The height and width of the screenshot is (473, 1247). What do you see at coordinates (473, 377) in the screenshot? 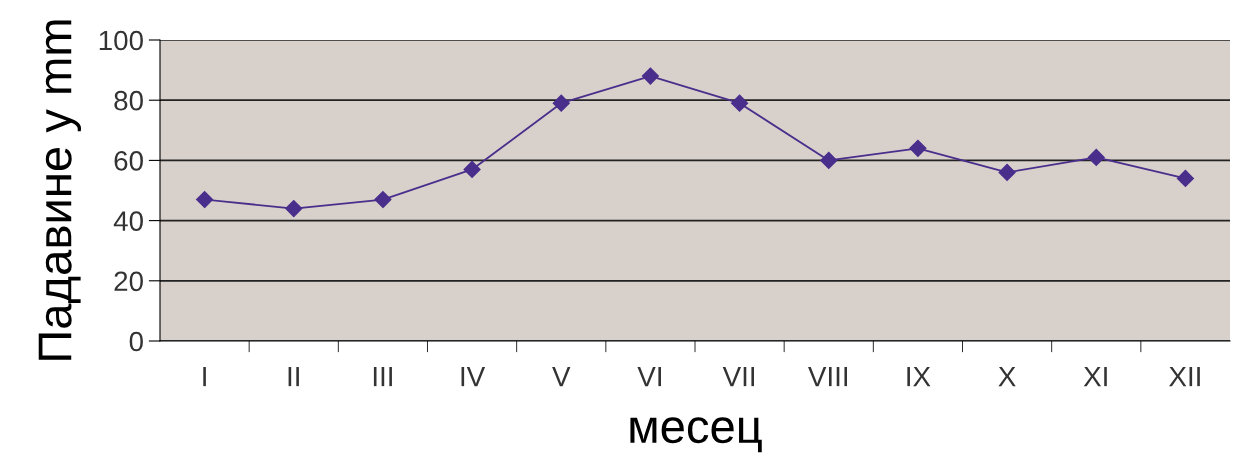
I see `x-tick-label: IV` at bounding box center [473, 377].